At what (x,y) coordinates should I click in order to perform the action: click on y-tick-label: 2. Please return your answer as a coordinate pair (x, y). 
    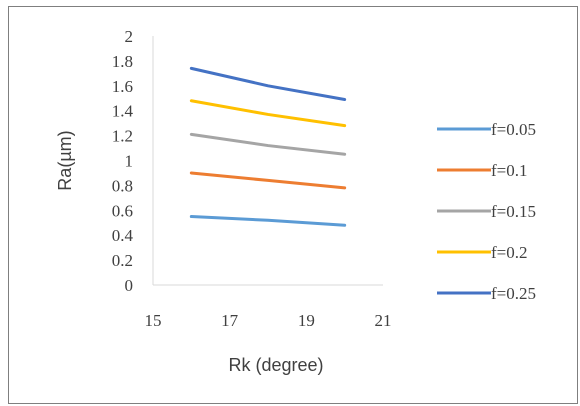
    Looking at the image, I should click on (129, 36).